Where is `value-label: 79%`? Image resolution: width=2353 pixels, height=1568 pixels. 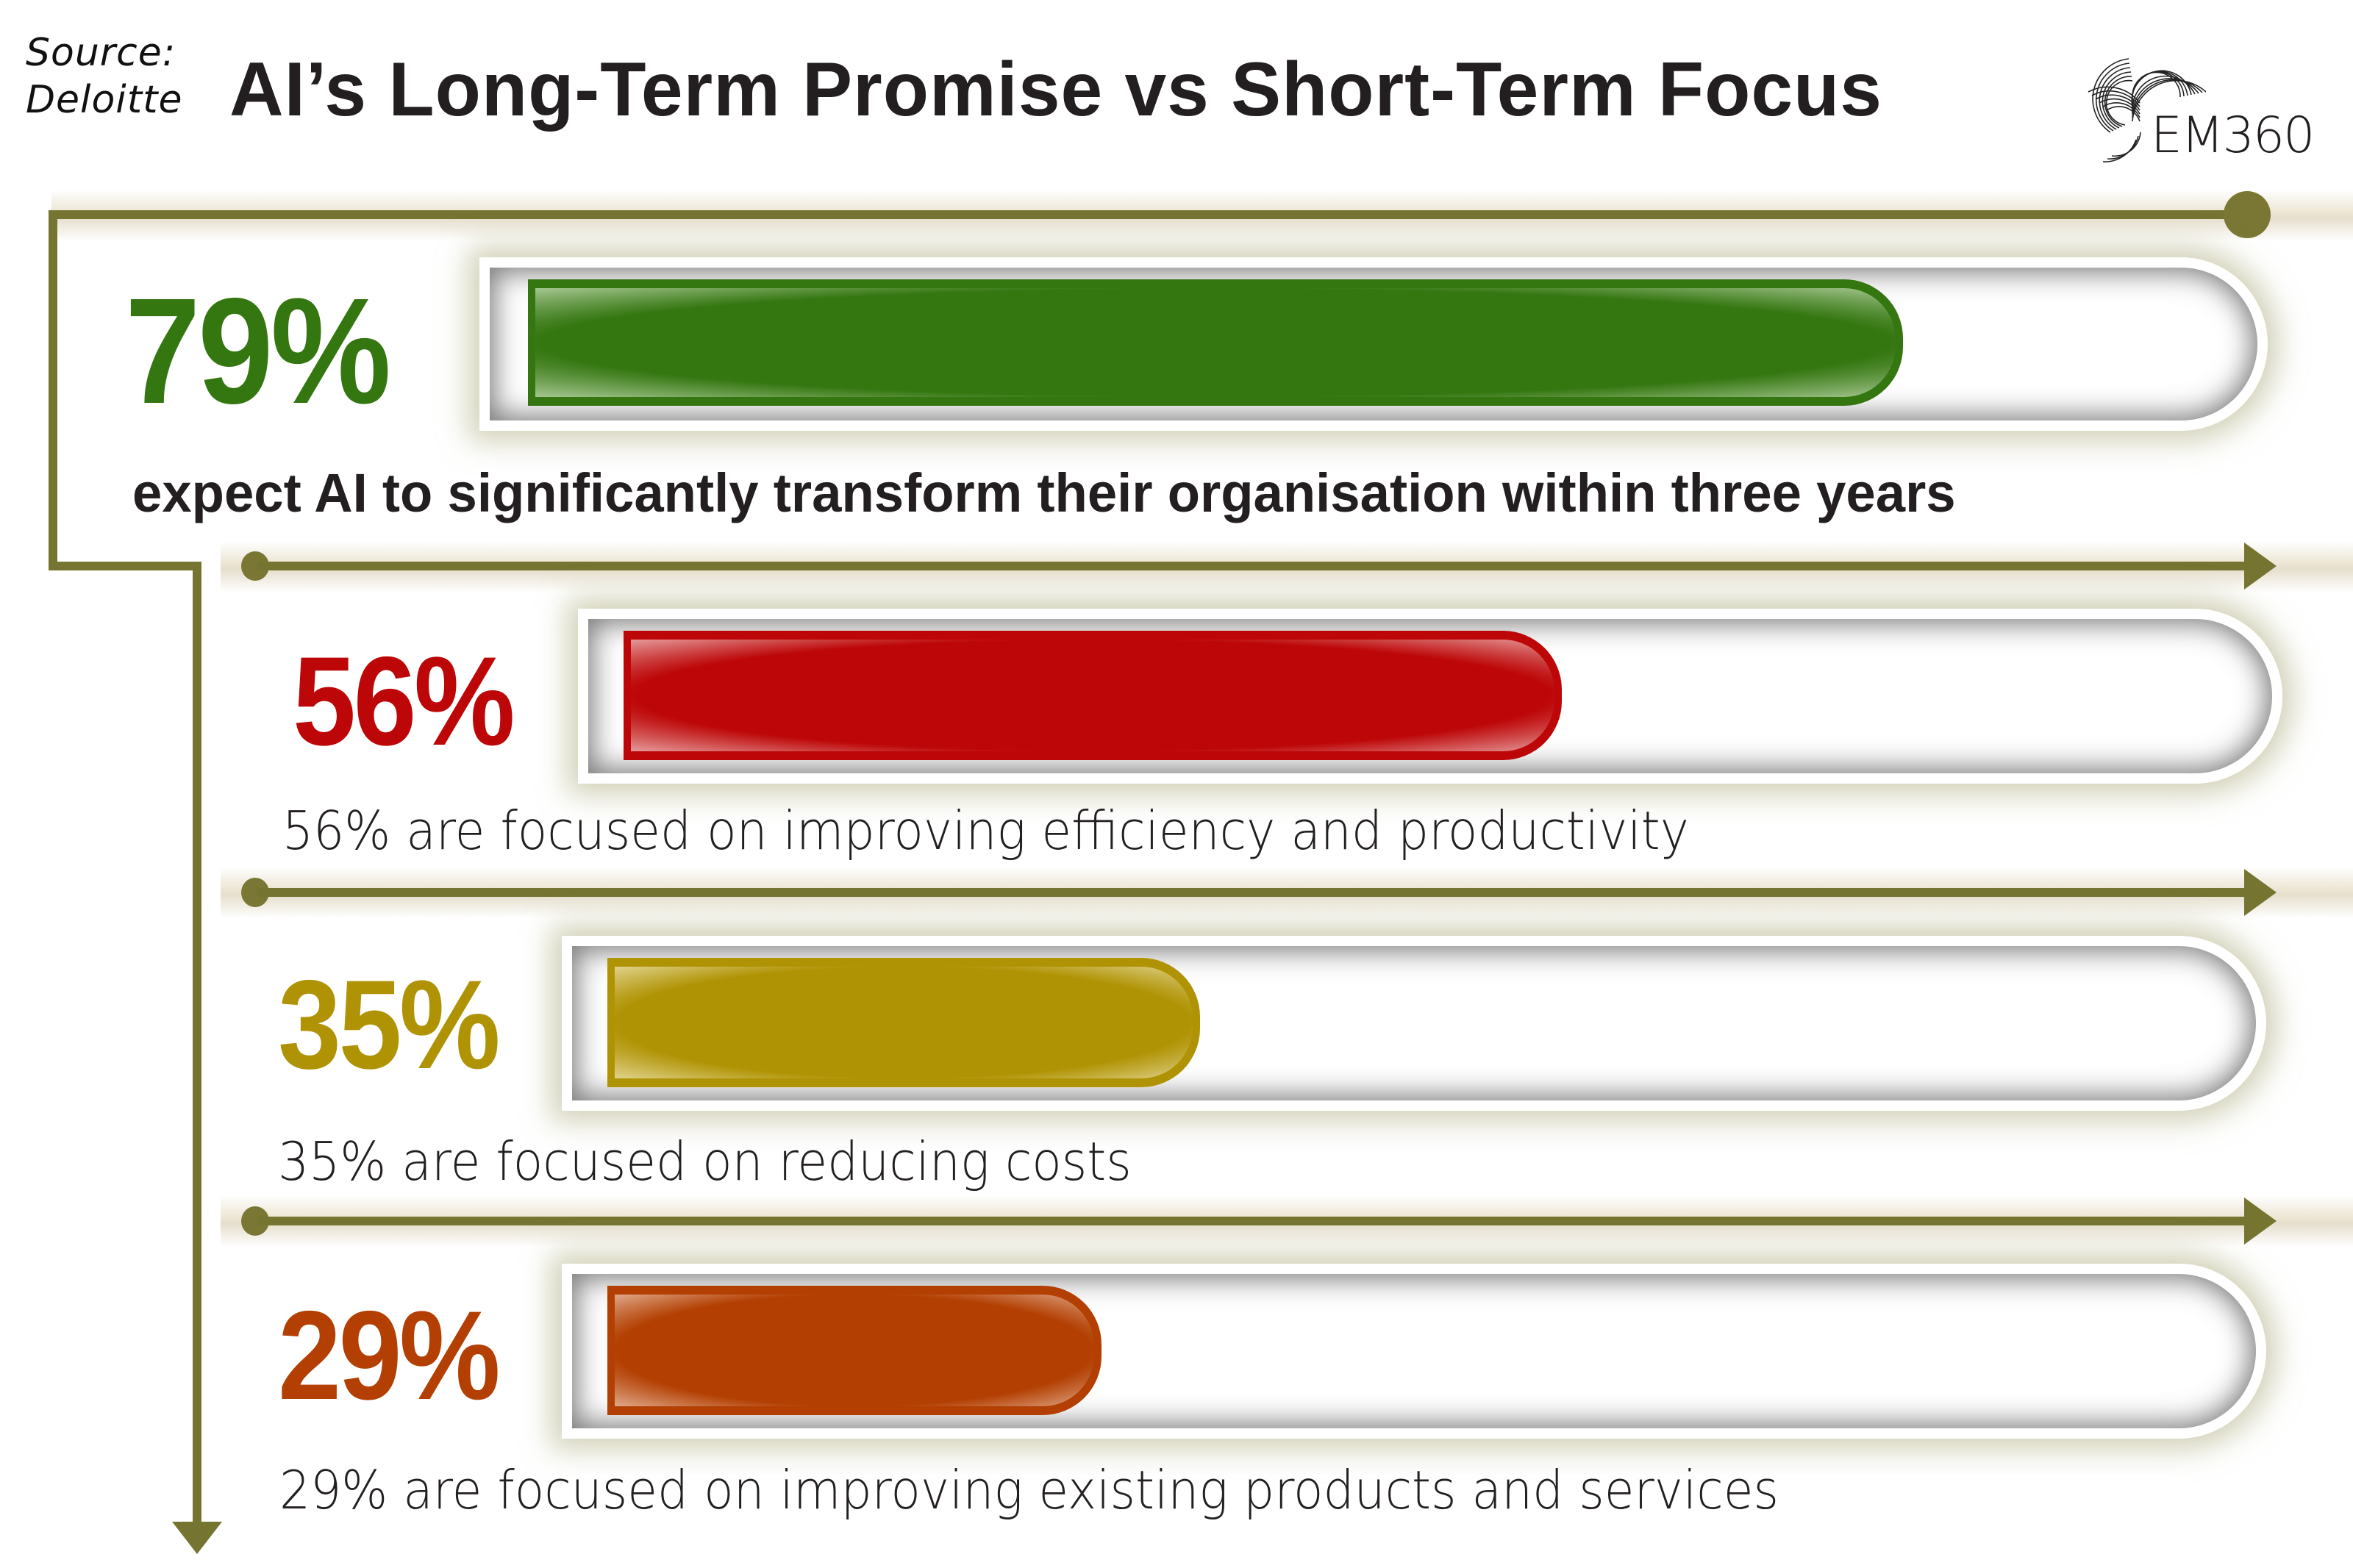 value-label: 79% is located at coordinates (258, 351).